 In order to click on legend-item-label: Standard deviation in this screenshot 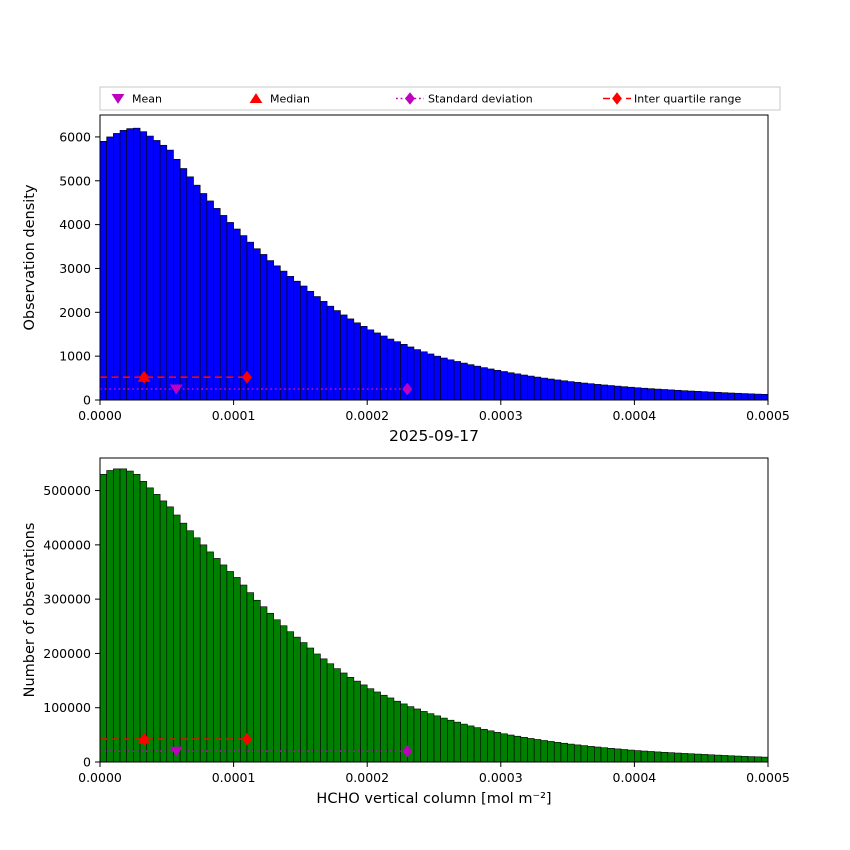, I will do `click(480, 99)`.